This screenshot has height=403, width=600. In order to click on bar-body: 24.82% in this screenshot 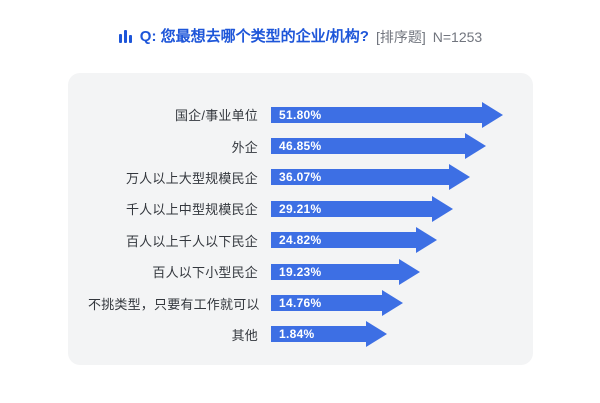, I will do `click(343, 240)`.